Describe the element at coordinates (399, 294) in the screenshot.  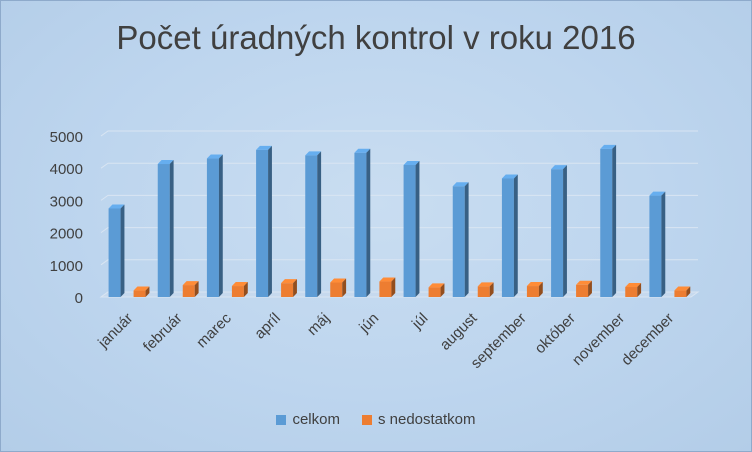
I see `chart-floor` at that location.